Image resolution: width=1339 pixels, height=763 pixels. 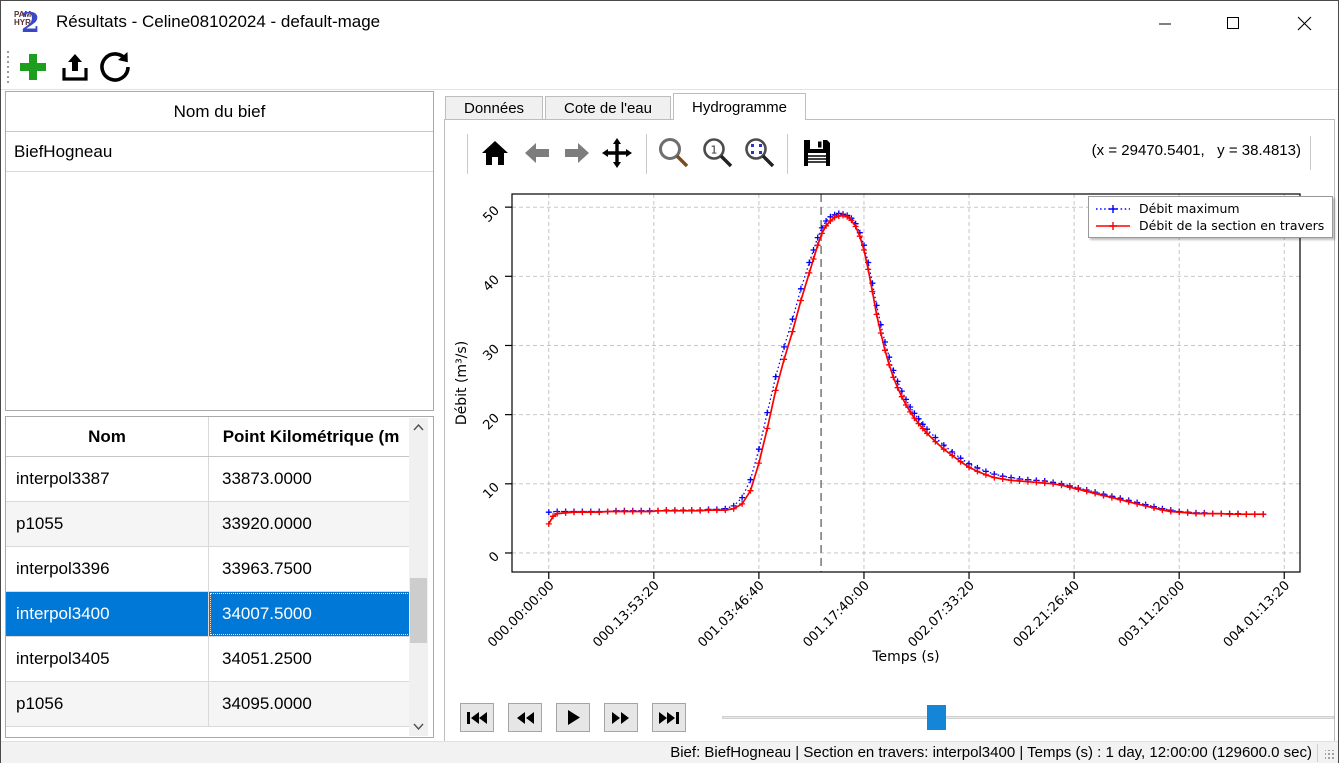 I want to click on cell-nom: p1055, so click(x=107, y=524).